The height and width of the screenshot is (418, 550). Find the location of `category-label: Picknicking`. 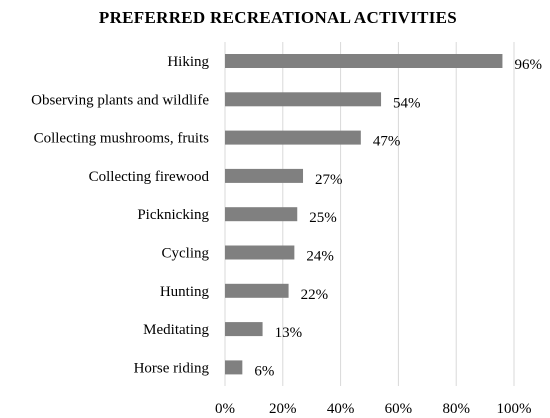

category-label: Picknicking is located at coordinates (173, 215).